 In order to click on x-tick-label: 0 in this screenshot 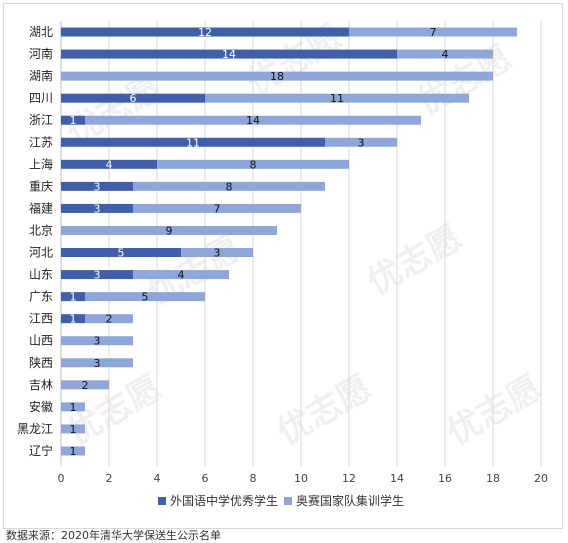, I will do `click(61, 478)`.